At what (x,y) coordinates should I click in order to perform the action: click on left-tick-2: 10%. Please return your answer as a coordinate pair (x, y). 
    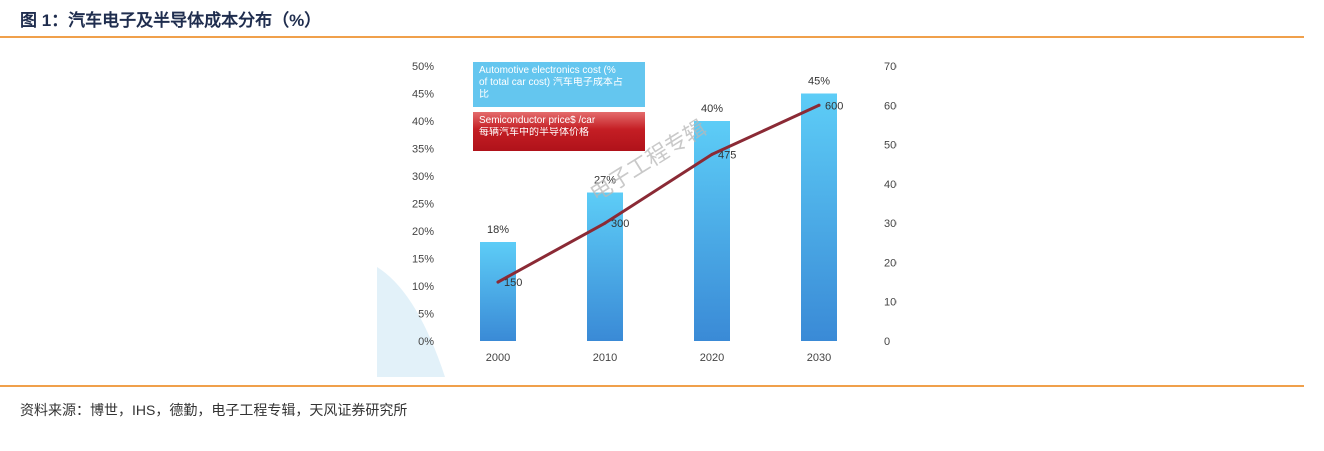
    Looking at the image, I should click on (423, 287).